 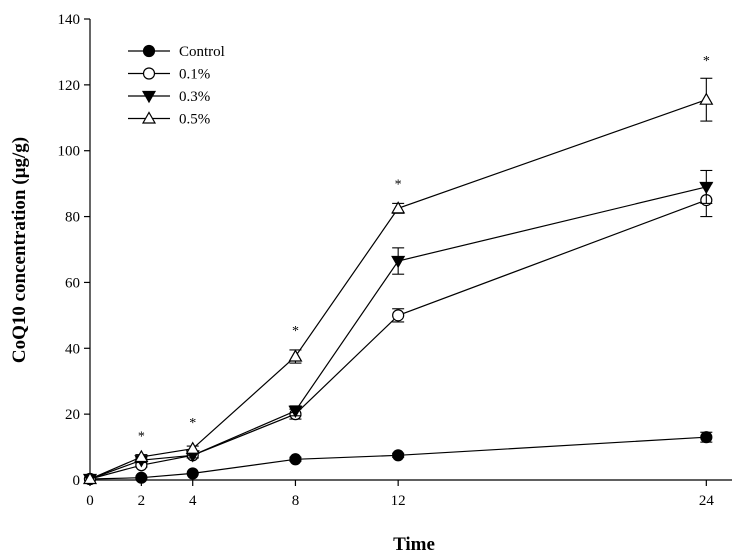 What do you see at coordinates (176, 86) in the screenshot?
I see `legend: Control 0.1% 0.3% 0.5%` at bounding box center [176, 86].